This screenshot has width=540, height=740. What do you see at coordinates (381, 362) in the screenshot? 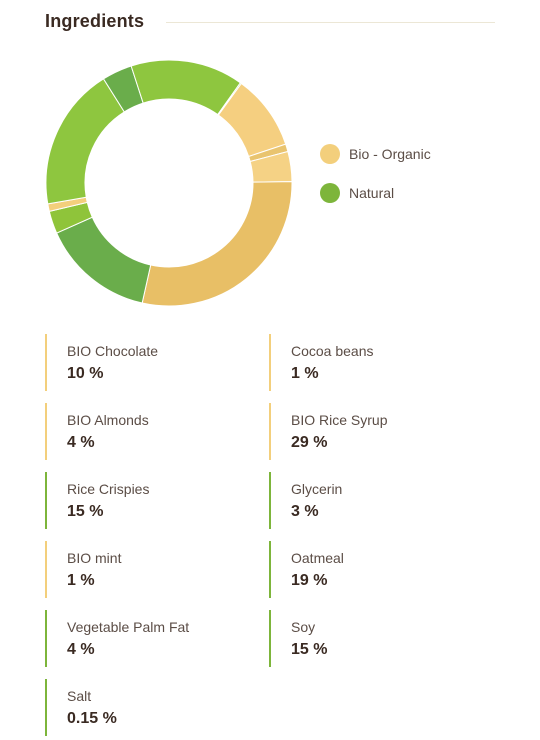
I see `ingredient-cocoa-beans: Cocoa beans 1 %` at bounding box center [381, 362].